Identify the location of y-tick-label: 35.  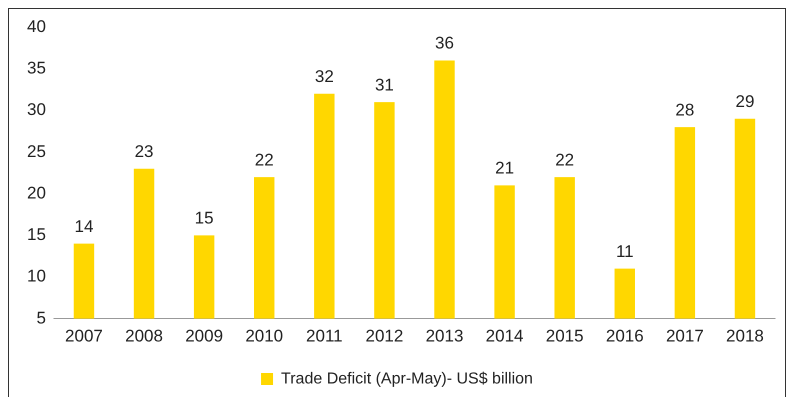
(36, 68).